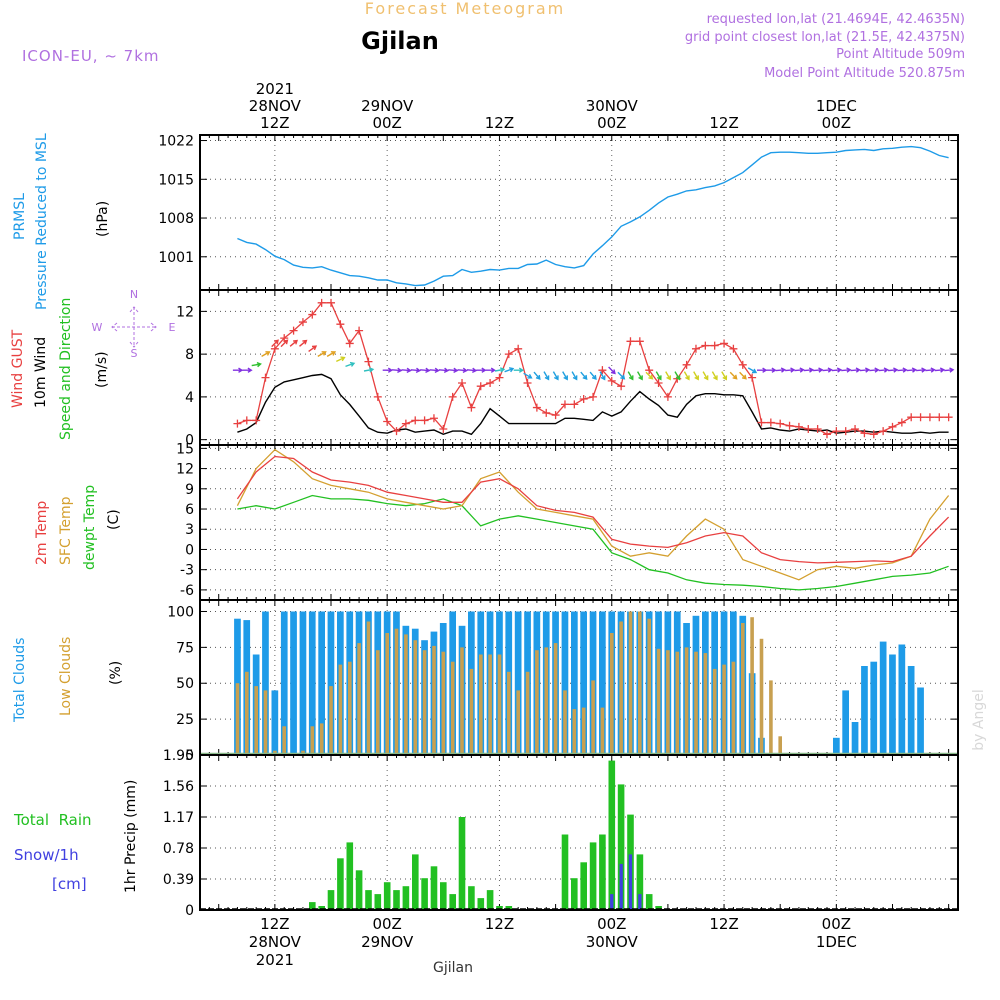  Describe the element at coordinates (42, 221) in the screenshot. I see `prmsl-desc-label: Pressure Reduced to MSL` at that location.